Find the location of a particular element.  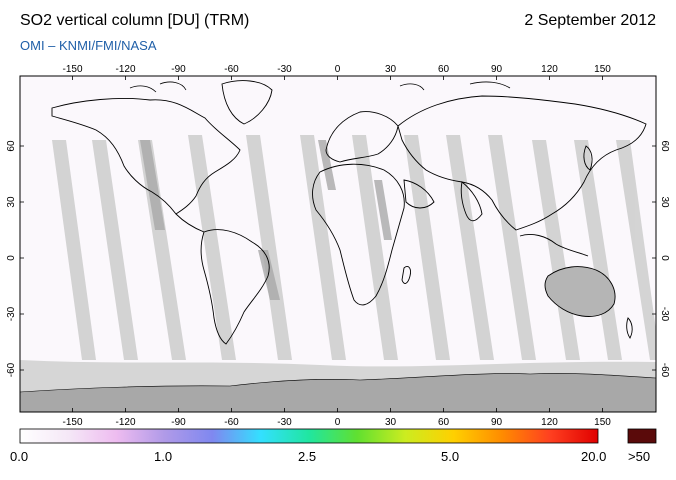

lon-tick-label-bottom: 60 is located at coordinates (444, 422).